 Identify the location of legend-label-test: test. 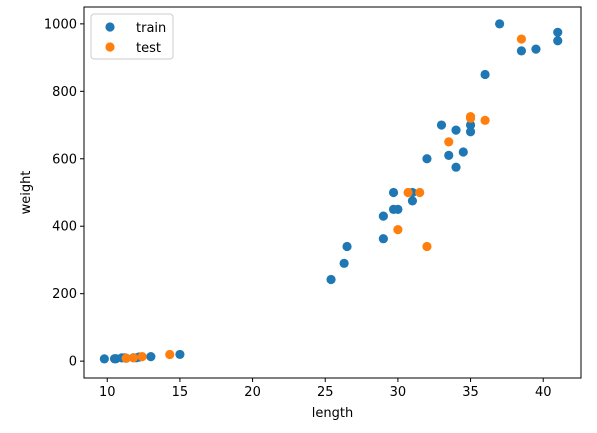
(148, 48).